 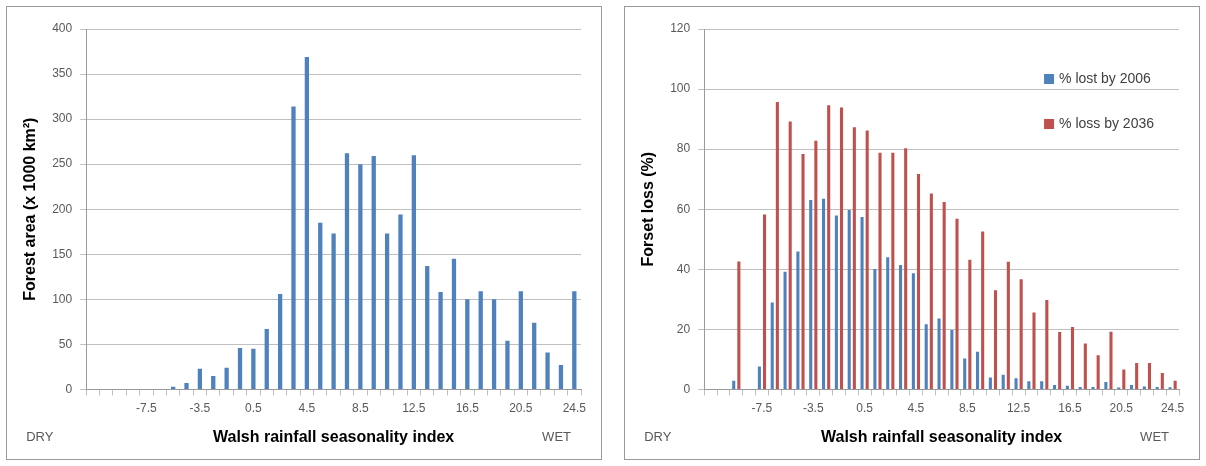 I want to click on y-axis-title: Forest area (x 1000 km²), so click(x=30, y=209).